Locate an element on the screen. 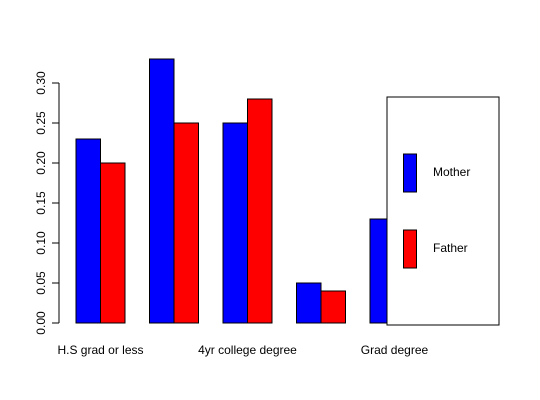  y-tick-label: 0.20 is located at coordinates (41, 163).